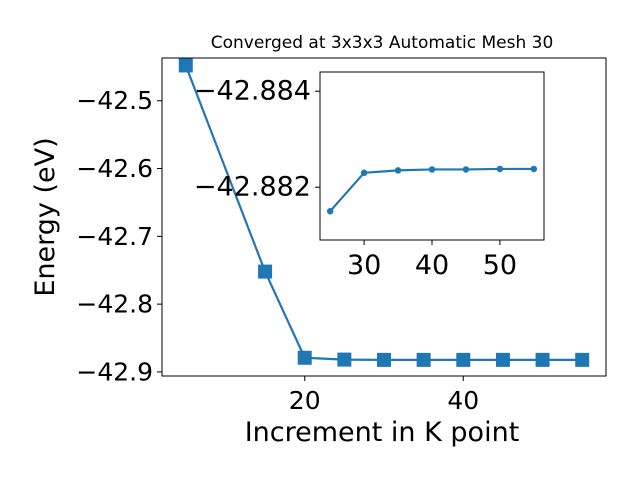 This screenshot has width=640, height=480. What do you see at coordinates (114, 371) in the screenshot?
I see `main-y-tick-label: −42.9` at bounding box center [114, 371].